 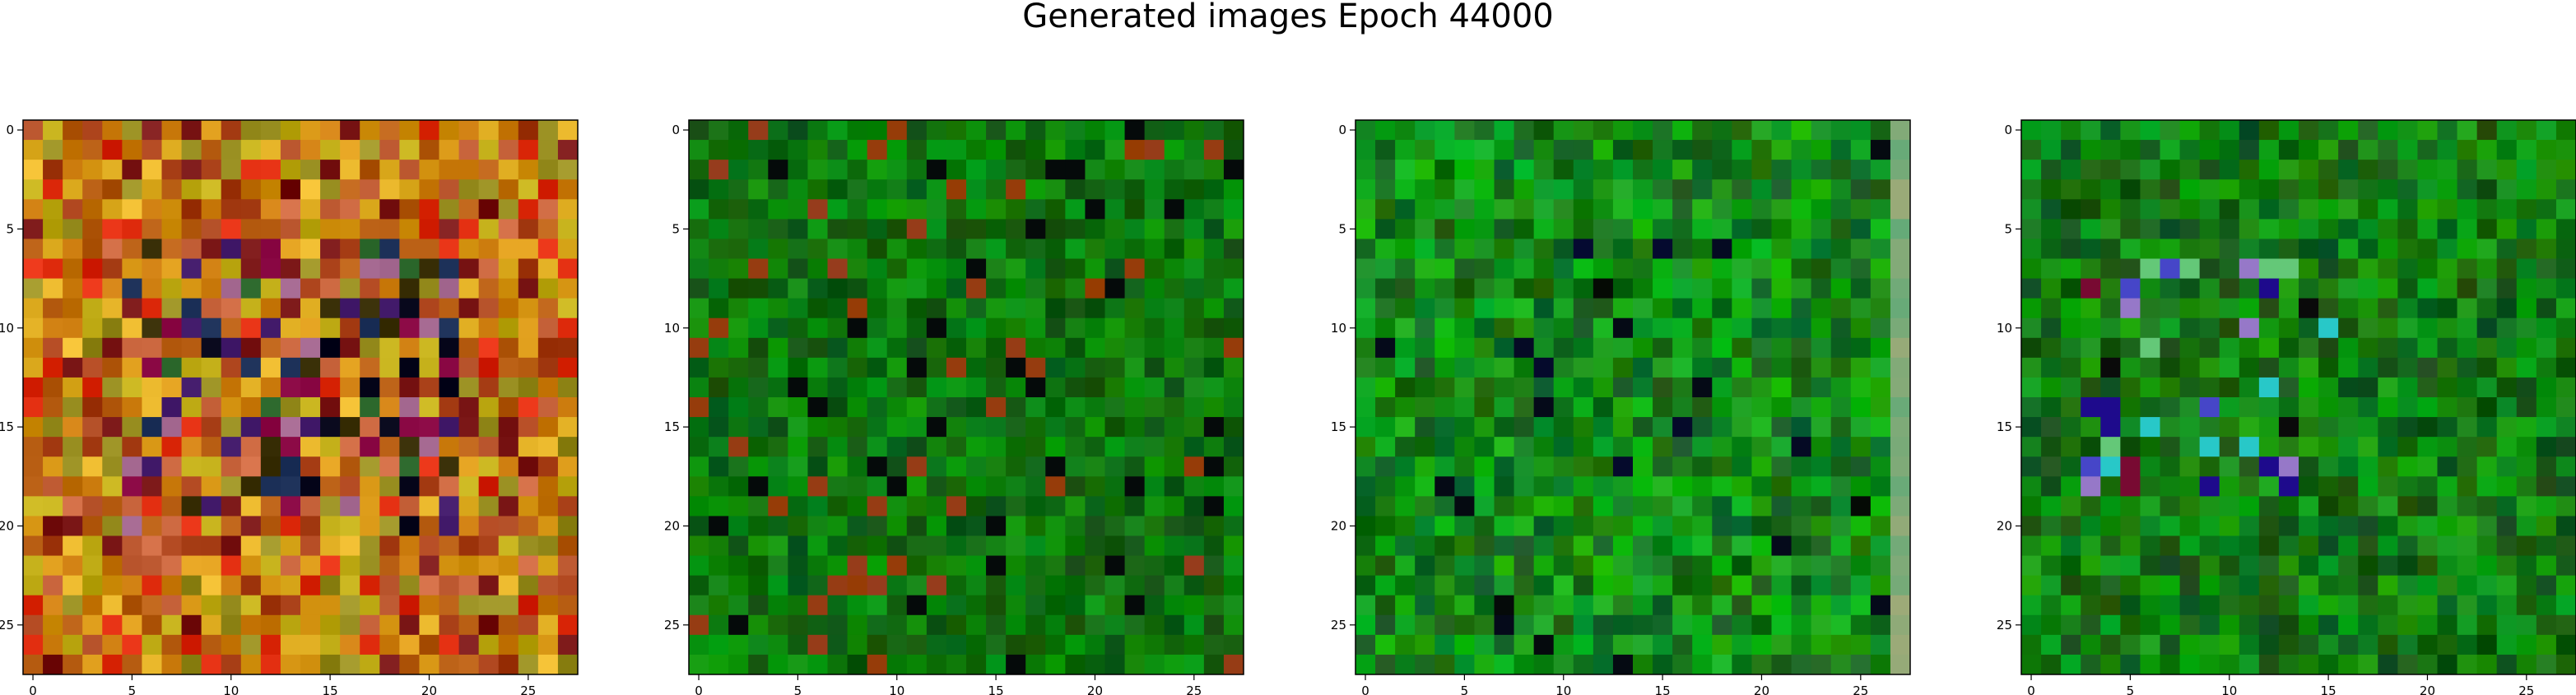 What do you see at coordinates (672, 525) in the screenshot?
I see `y-tick-label: 20` at bounding box center [672, 525].